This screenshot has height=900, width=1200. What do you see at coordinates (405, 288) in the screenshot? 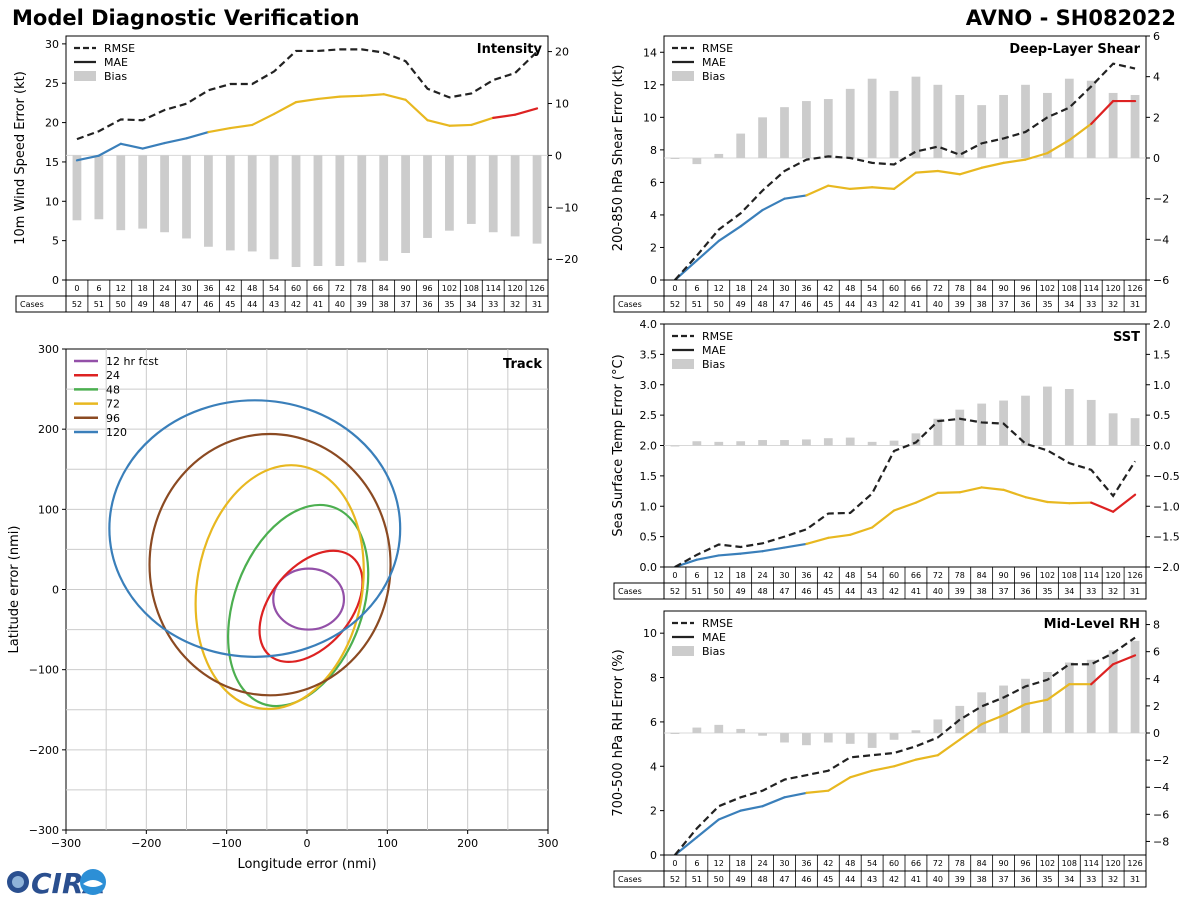
I see `intensity-hour-cell: 90` at bounding box center [405, 288].